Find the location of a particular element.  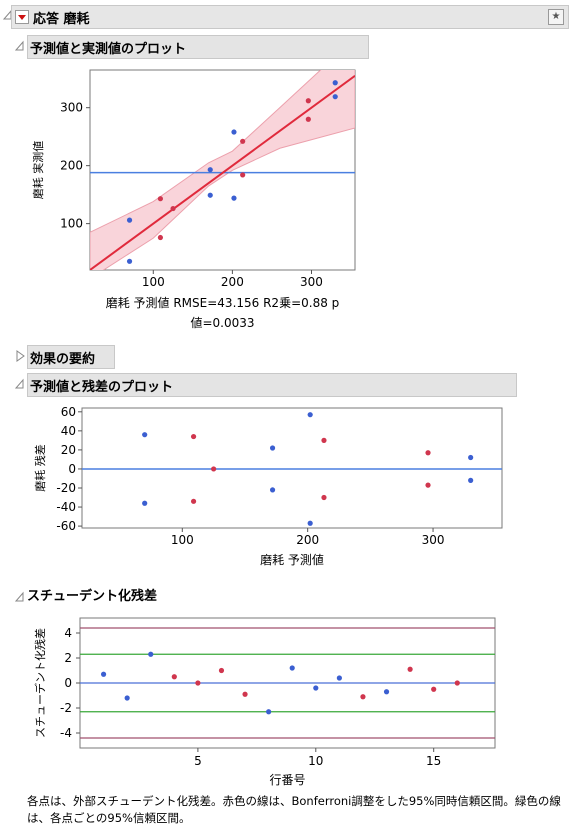

pred-actual-header: 予測値と実測値のプロット is located at coordinates (198, 47).